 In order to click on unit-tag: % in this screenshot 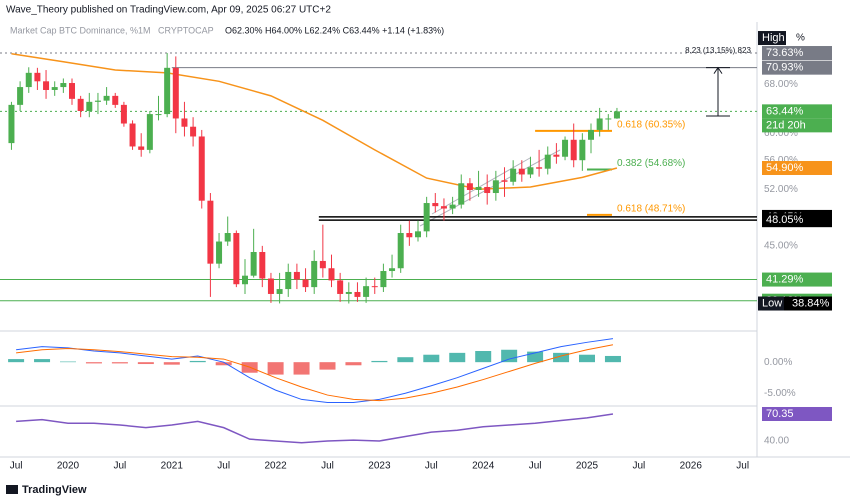, I will do `click(800, 38)`.